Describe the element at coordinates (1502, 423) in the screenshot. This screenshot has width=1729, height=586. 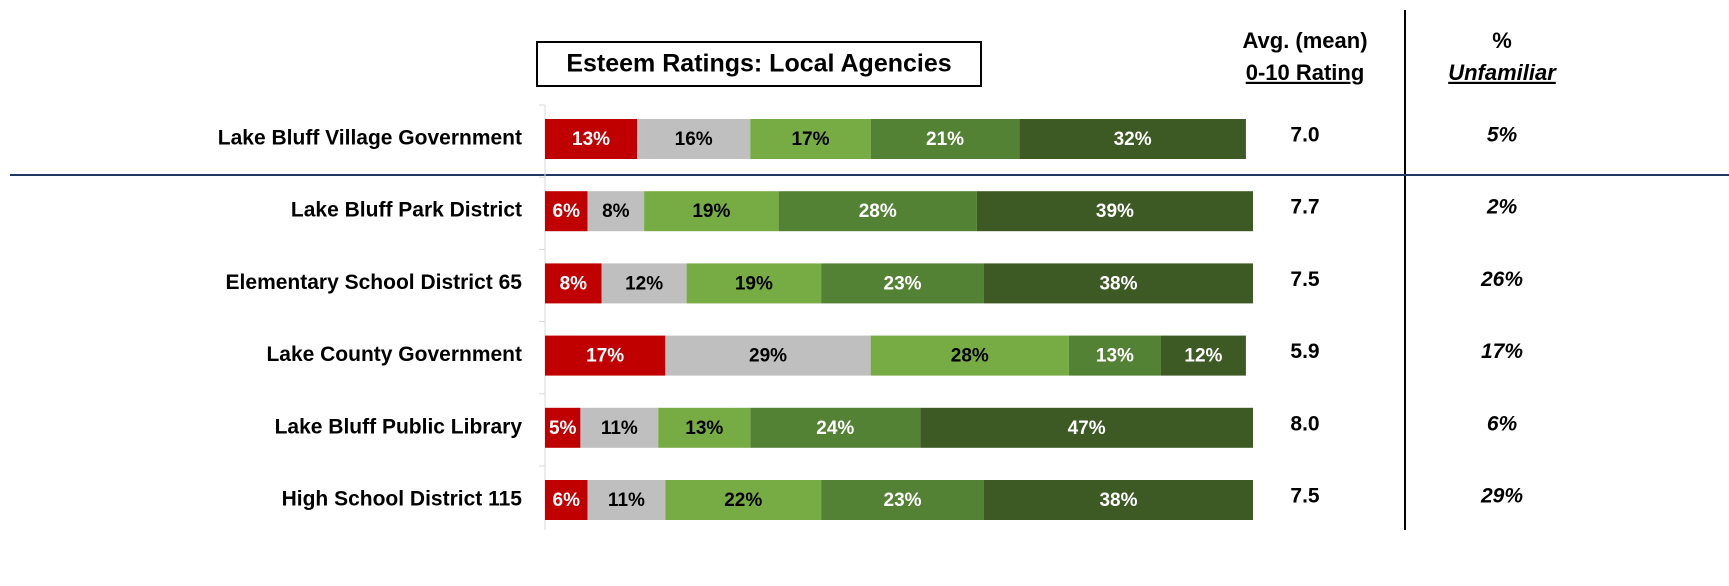
I see `column-value: 6%` at that location.